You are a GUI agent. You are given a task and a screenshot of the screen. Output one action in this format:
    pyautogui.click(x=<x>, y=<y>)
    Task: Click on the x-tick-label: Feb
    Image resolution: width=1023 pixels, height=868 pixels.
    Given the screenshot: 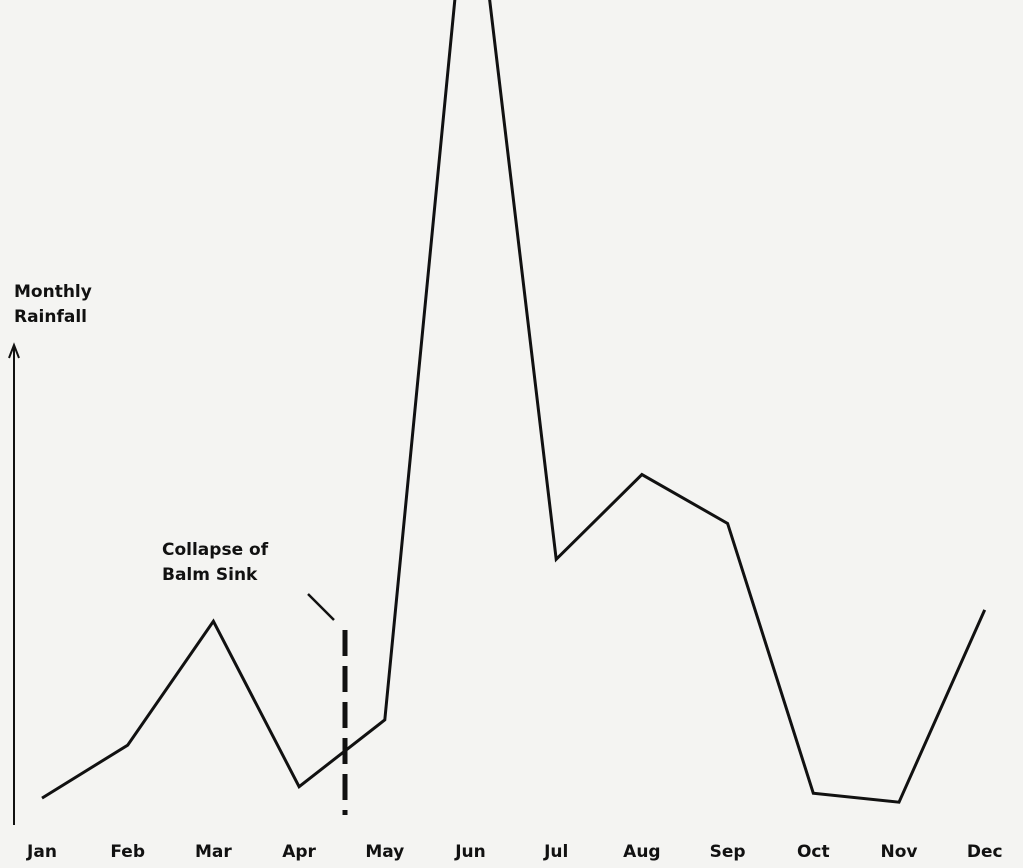 What is the action you would take?
    pyautogui.click(x=127, y=852)
    